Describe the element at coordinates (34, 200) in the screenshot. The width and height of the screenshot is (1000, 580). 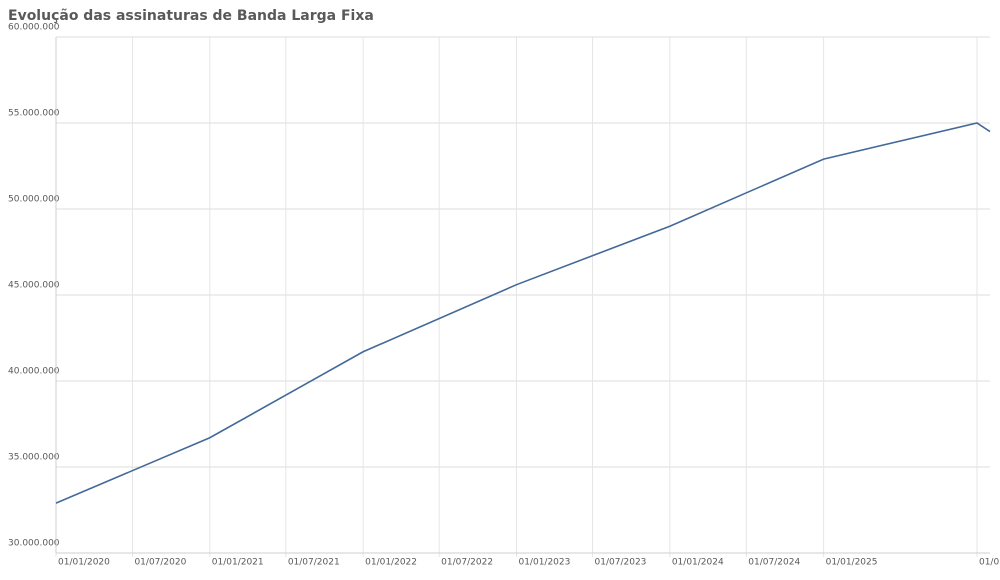
I see `y-tick-label: 50.000.000` at that location.